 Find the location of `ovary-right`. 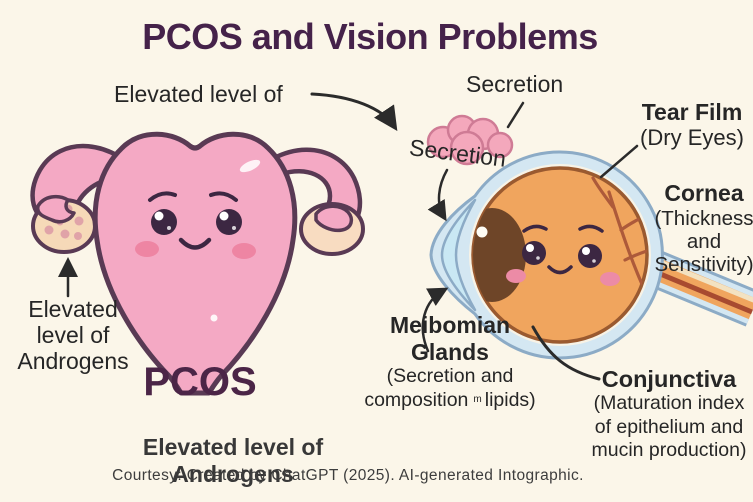

ovary-right is located at coordinates (332, 229).